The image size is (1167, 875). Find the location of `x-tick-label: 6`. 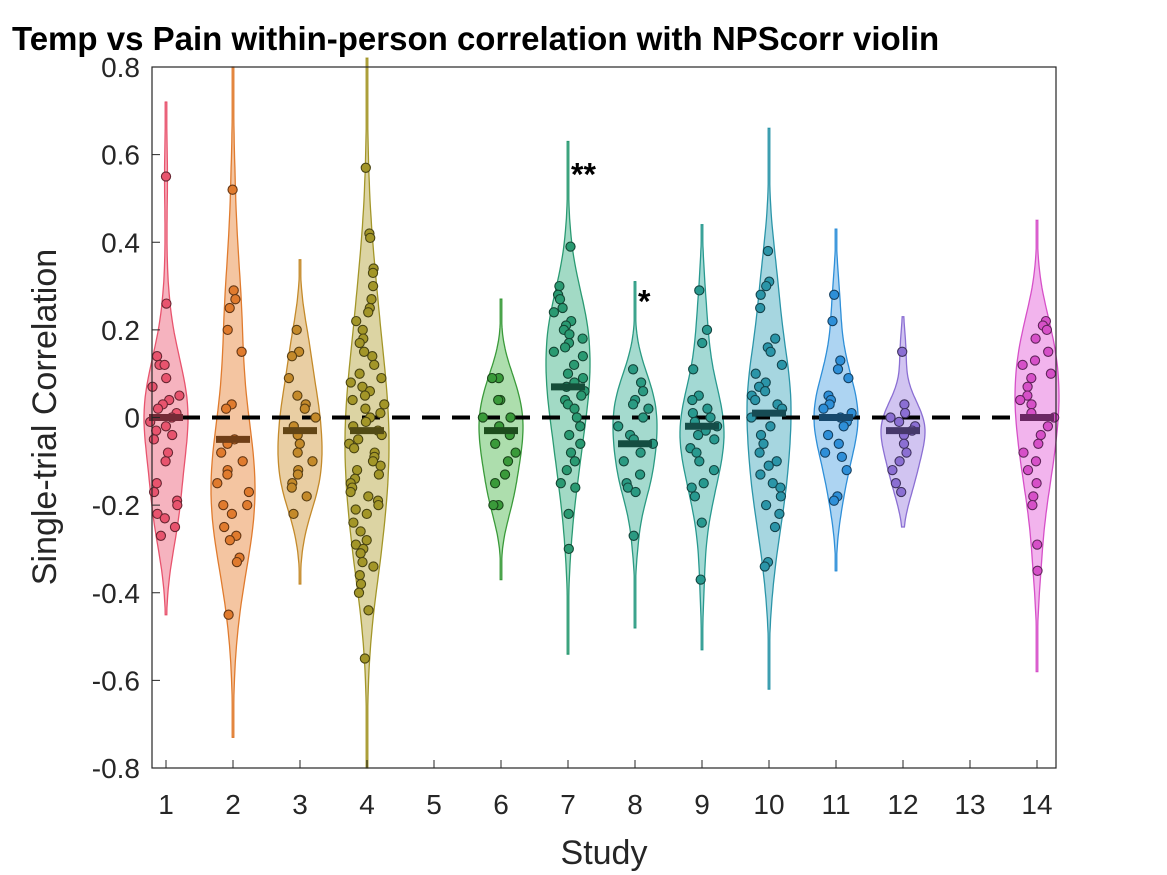

x-tick-label: 6 is located at coordinates (501, 804).